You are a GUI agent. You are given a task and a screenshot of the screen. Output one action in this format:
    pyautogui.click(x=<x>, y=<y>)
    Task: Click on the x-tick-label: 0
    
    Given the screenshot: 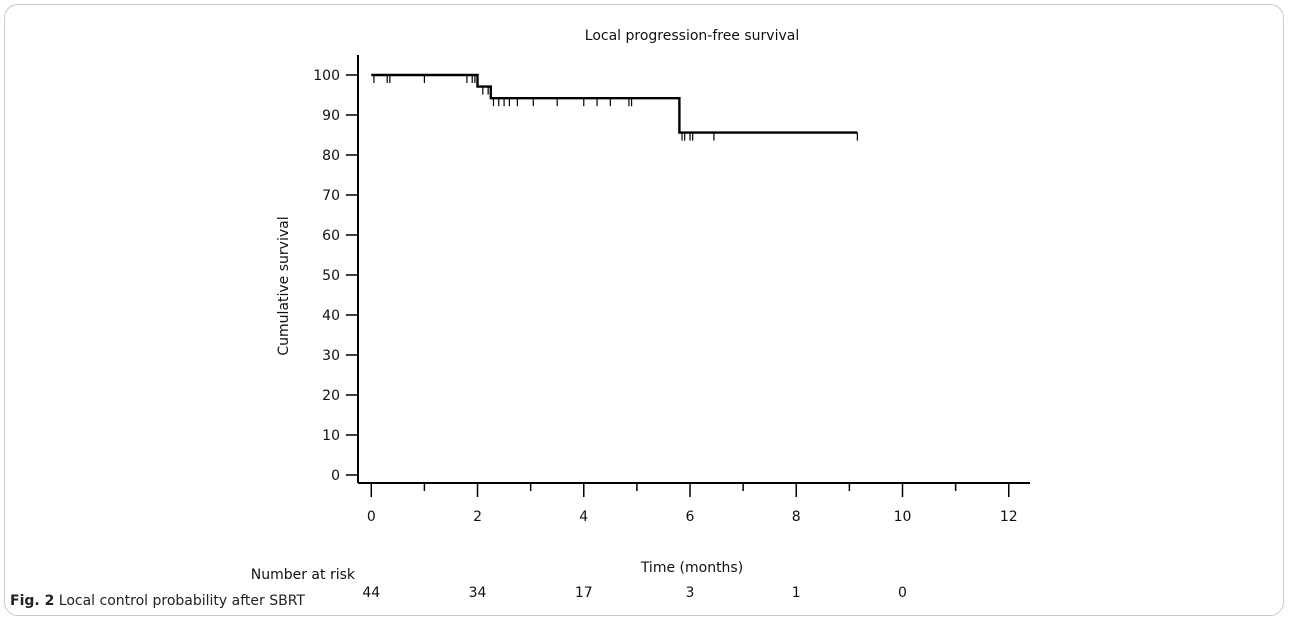 What is the action you would take?
    pyautogui.click(x=371, y=517)
    